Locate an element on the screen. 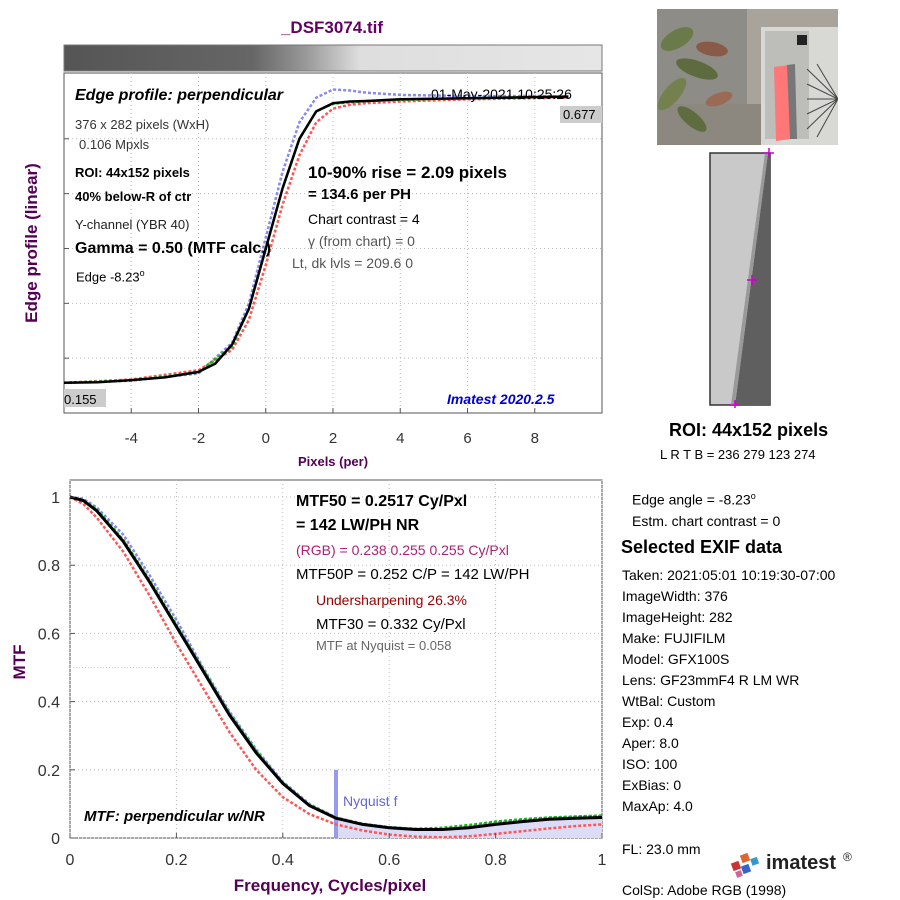 This screenshot has height=900, width=900. exif-item: ImageWidth: 376 is located at coordinates (675, 596).